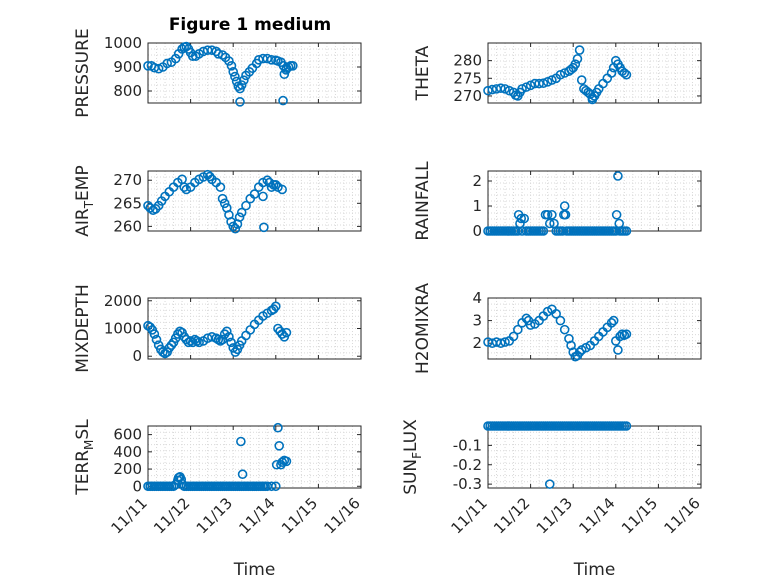 This screenshot has width=778, height=583. Describe the element at coordinates (299, 515) in the screenshot. I see `terr_msl-xtick-label: 11/15` at that location.